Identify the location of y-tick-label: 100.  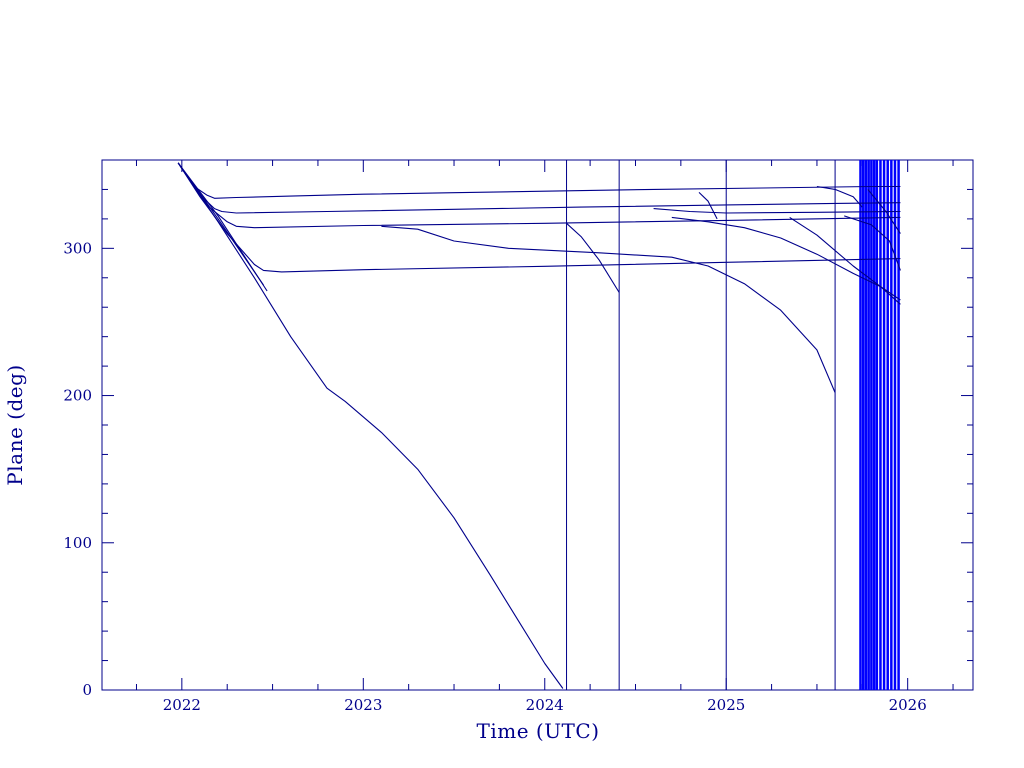
(77, 543).